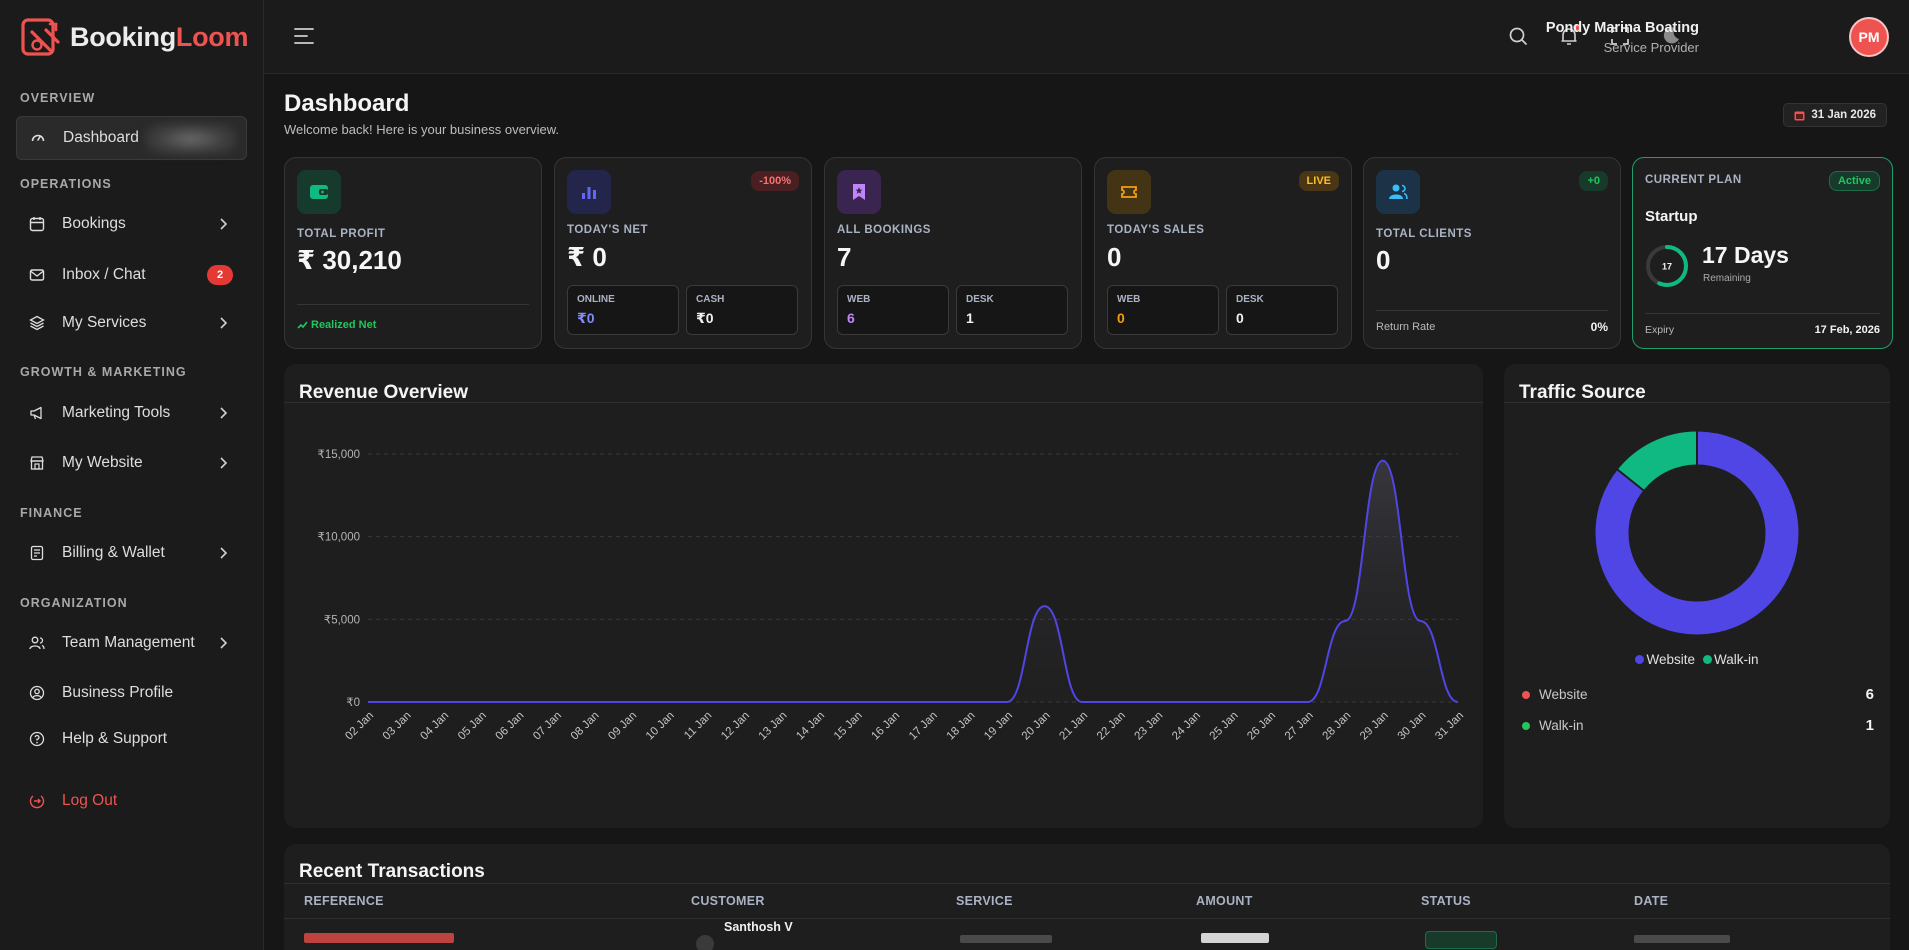 This screenshot has width=1909, height=950. I want to click on logout-label: Log Out, so click(90, 800).